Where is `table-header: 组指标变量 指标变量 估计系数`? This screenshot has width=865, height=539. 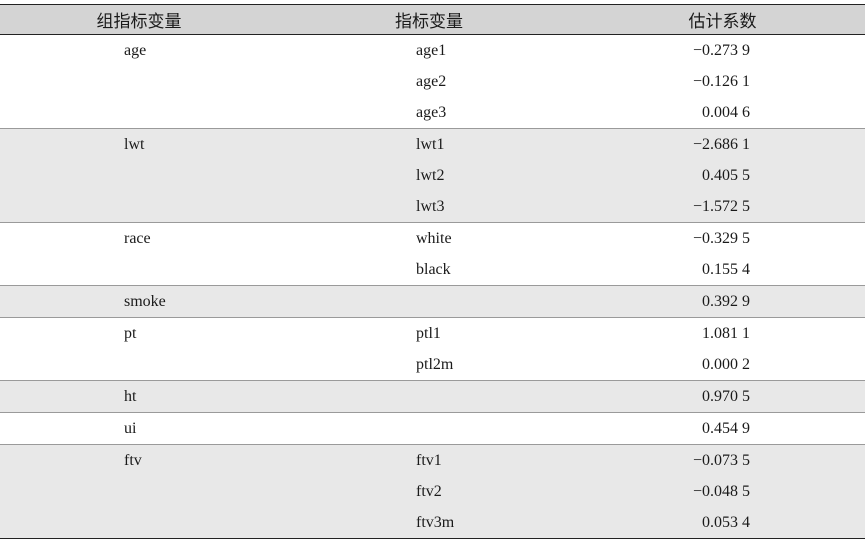
table-header: 组指标变量 指标变量 估计系数 is located at coordinates (432, 19).